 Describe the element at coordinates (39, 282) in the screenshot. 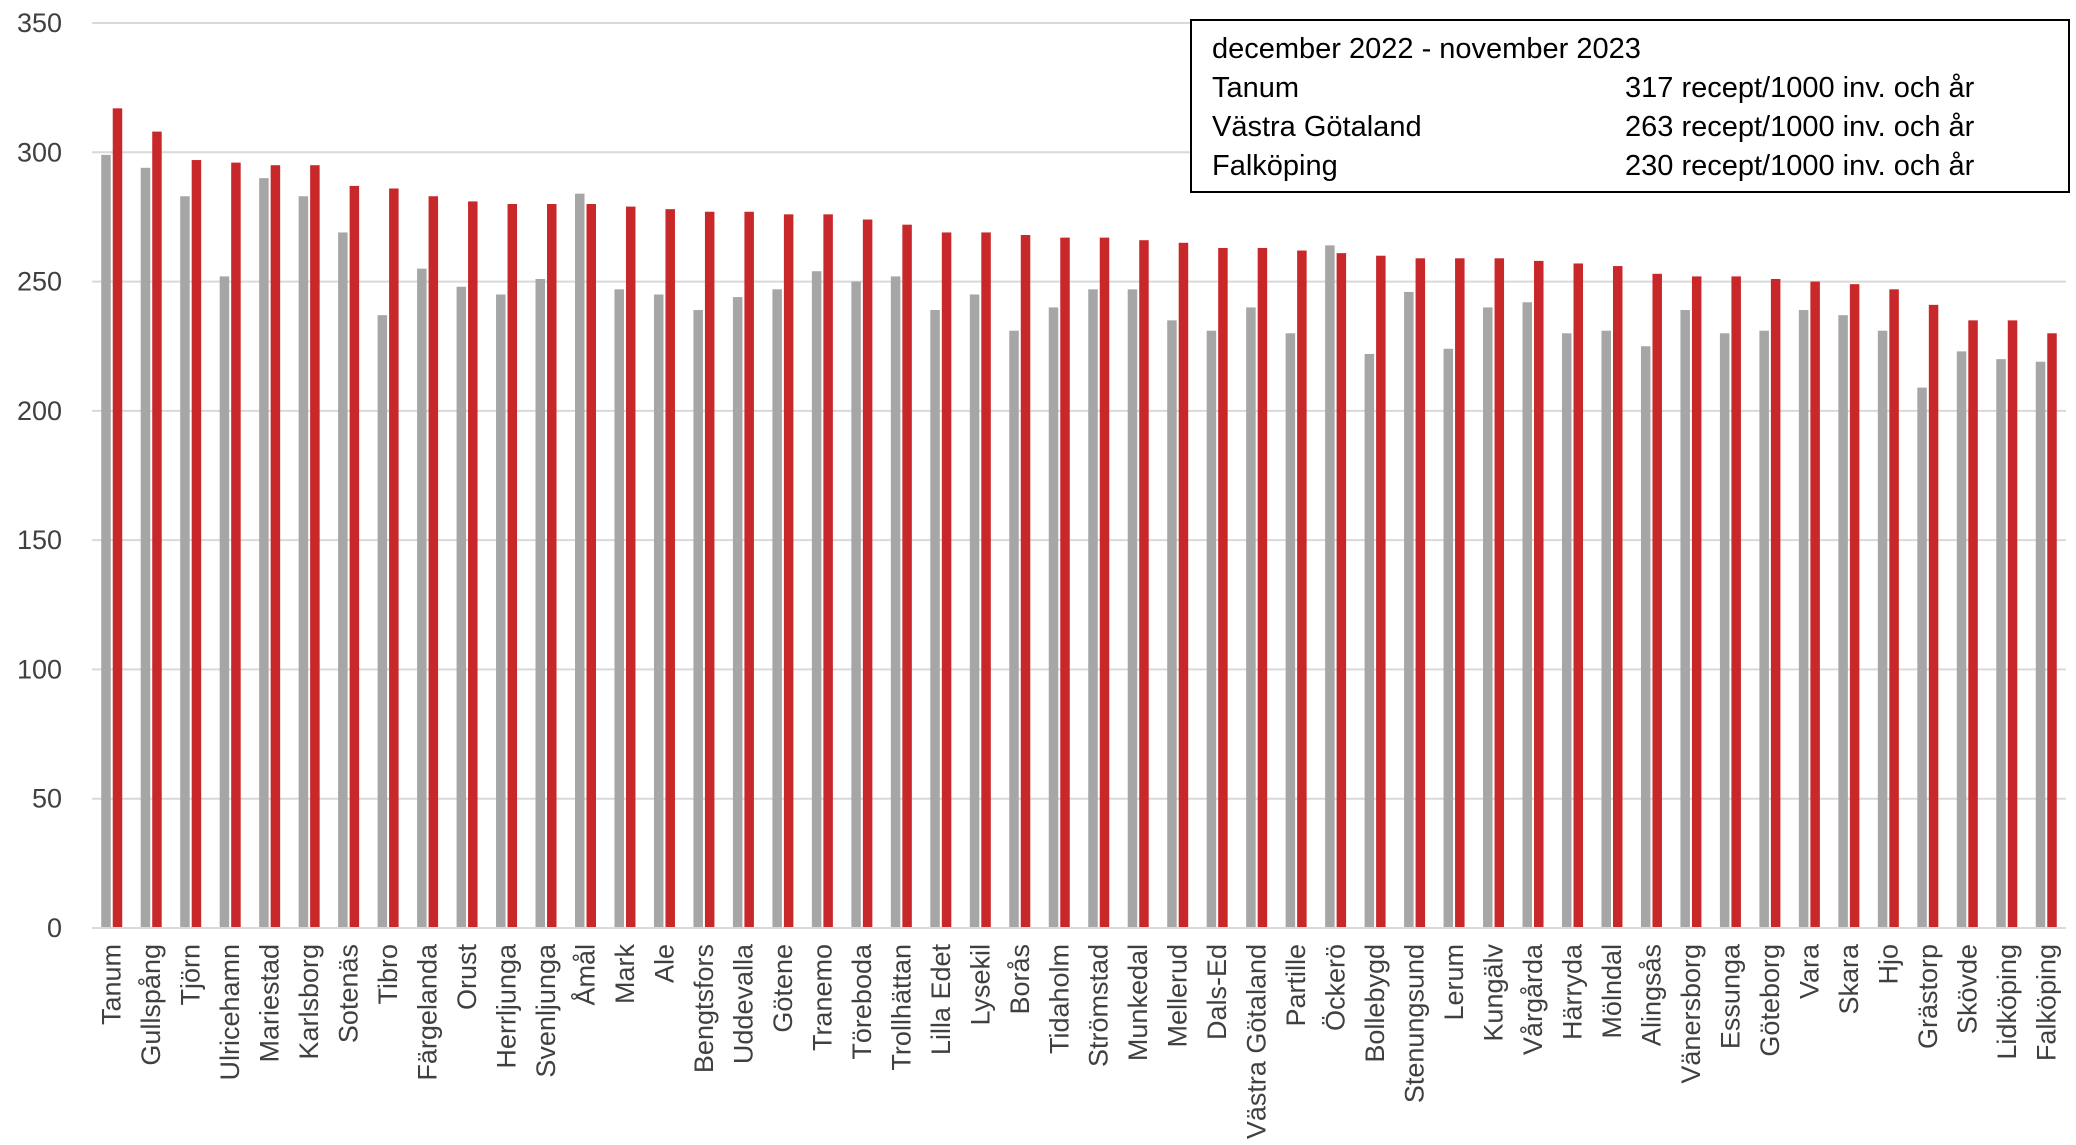

I see `y-tick-label: 250` at that location.